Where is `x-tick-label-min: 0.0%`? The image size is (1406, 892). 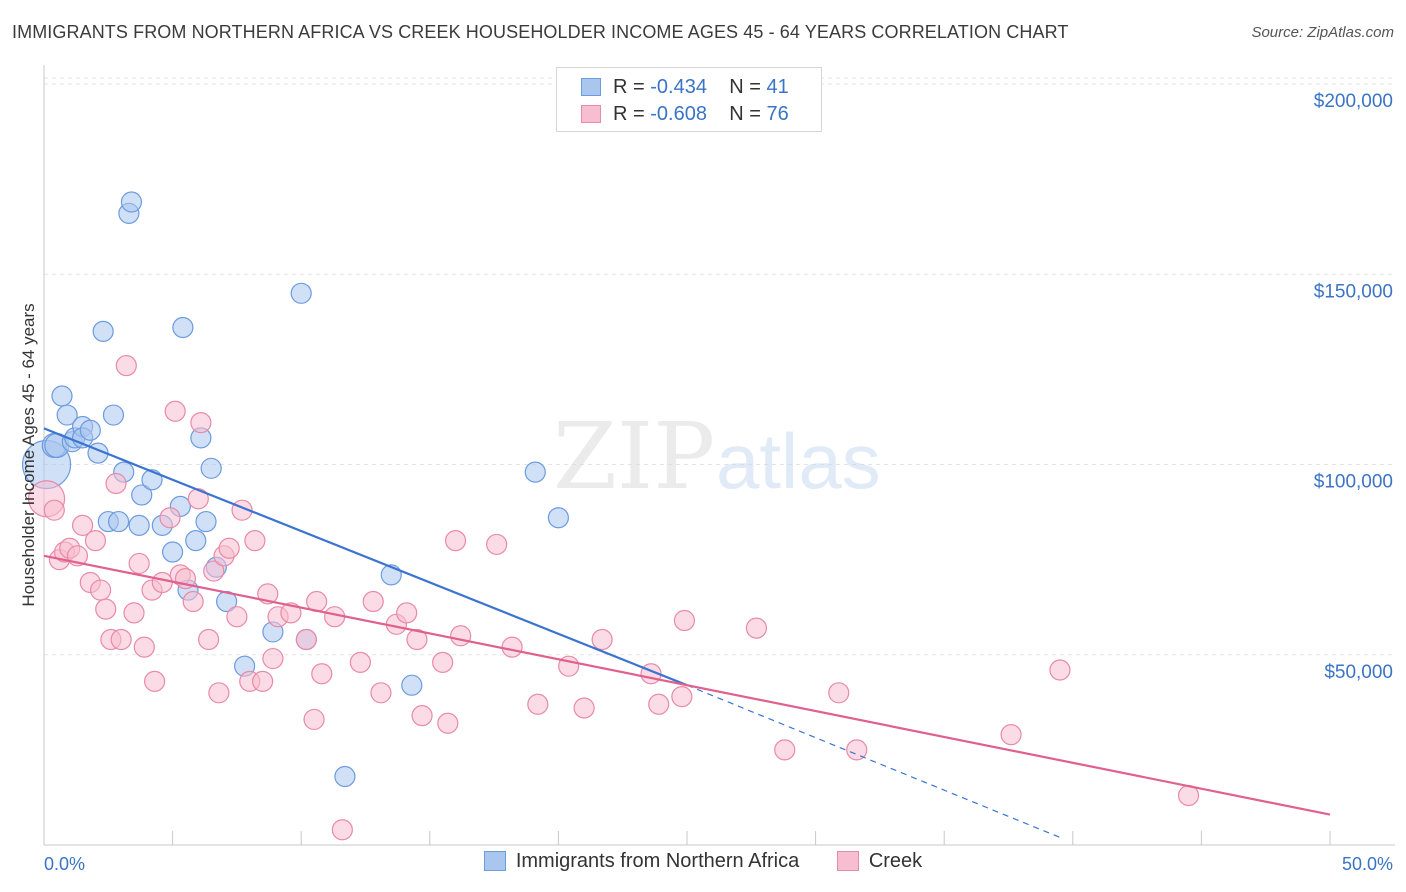
x-tick-label-min: 0.0% is located at coordinates (64, 864).